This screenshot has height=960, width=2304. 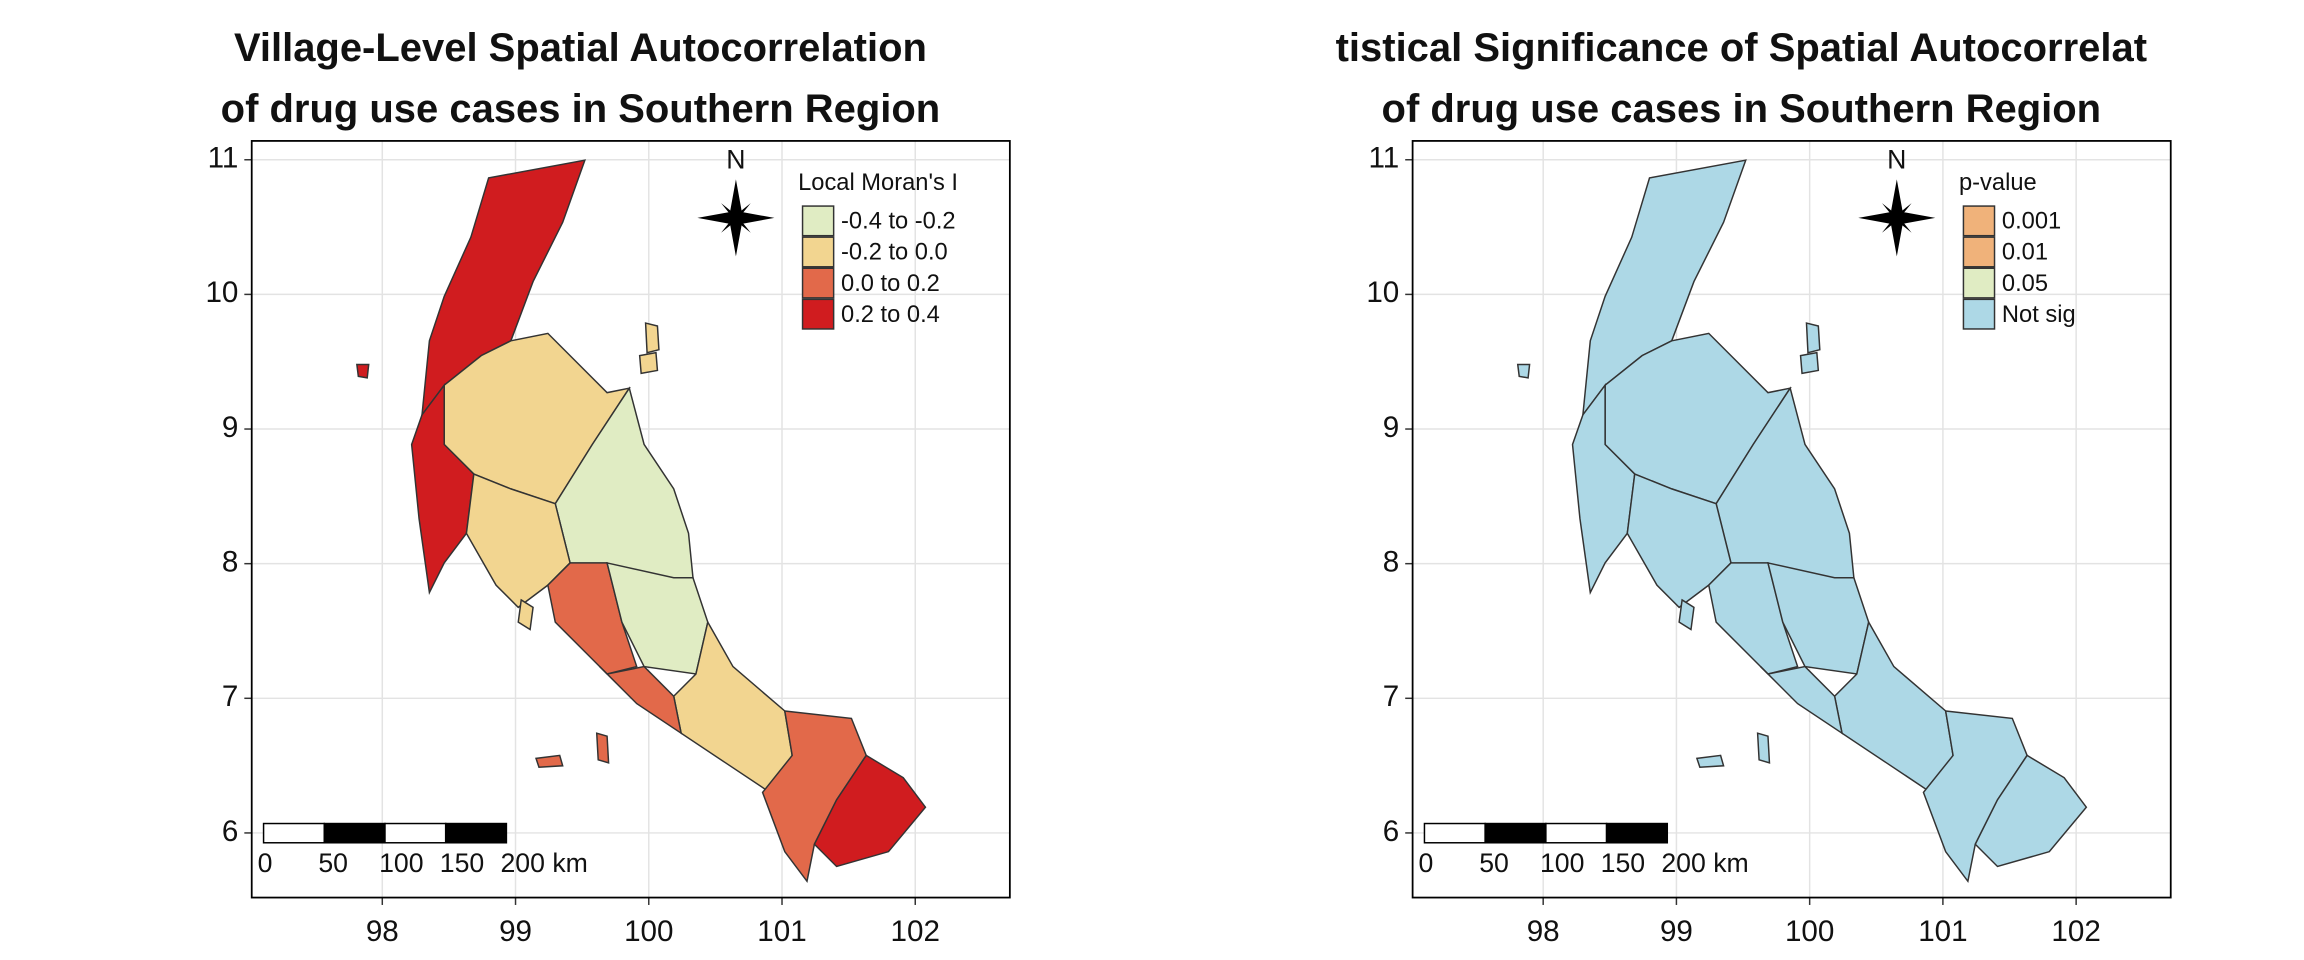 What do you see at coordinates (580, 48) in the screenshot?
I see `map-title: Village-Level Spatial Autocorrelation` at bounding box center [580, 48].